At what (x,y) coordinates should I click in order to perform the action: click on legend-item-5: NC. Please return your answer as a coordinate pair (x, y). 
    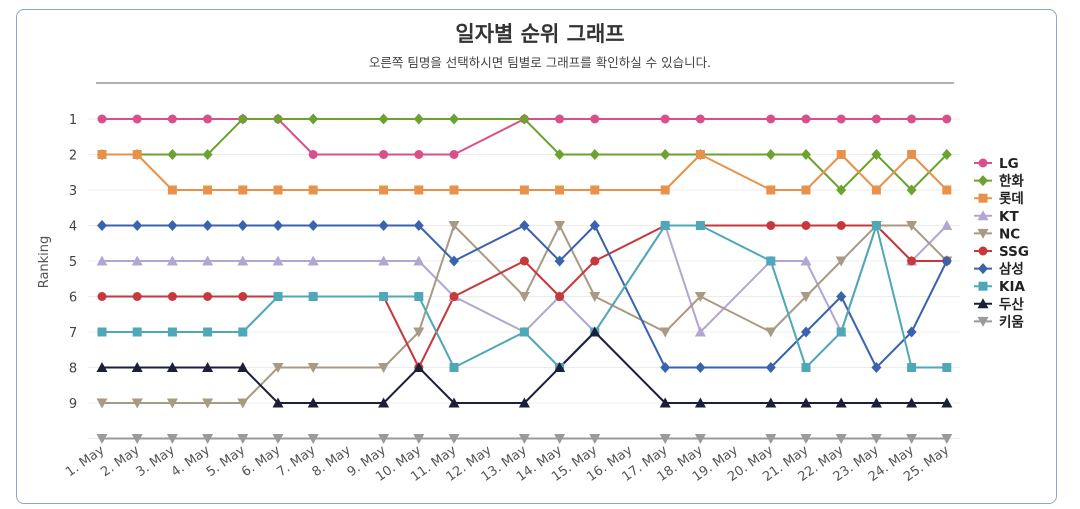
    Looking at the image, I should click on (997, 234).